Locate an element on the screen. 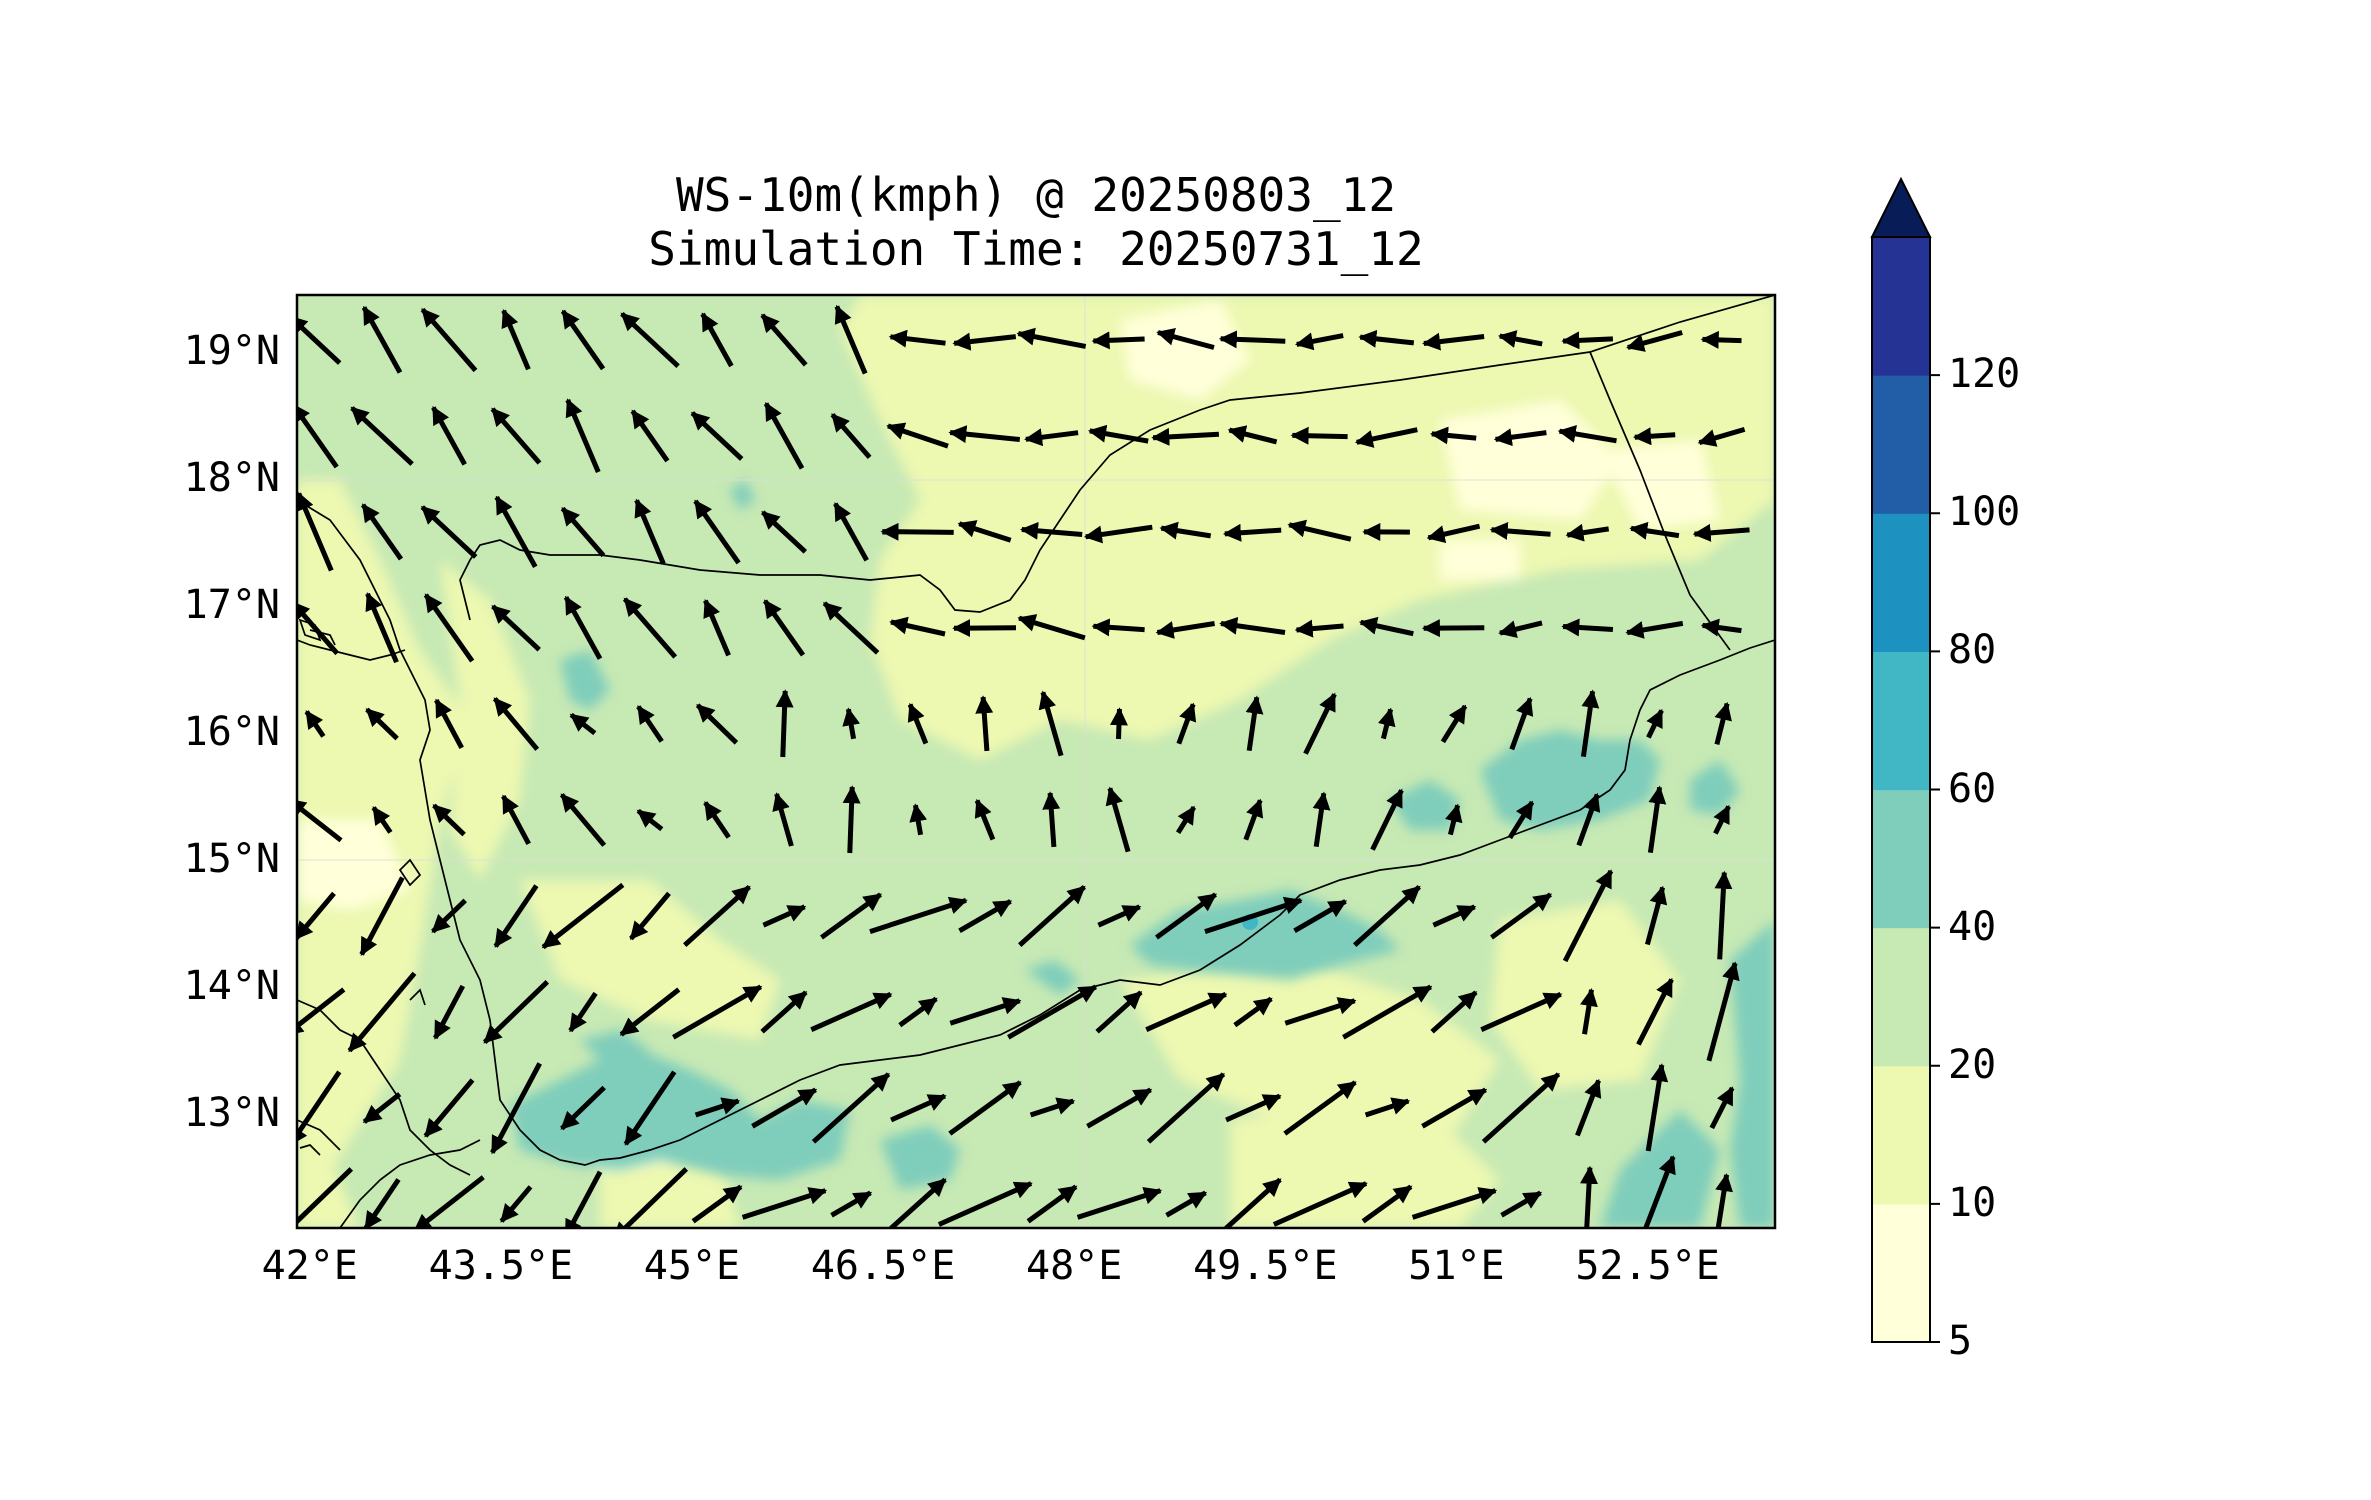  lat-tick-label: 16°N is located at coordinates (231, 731).